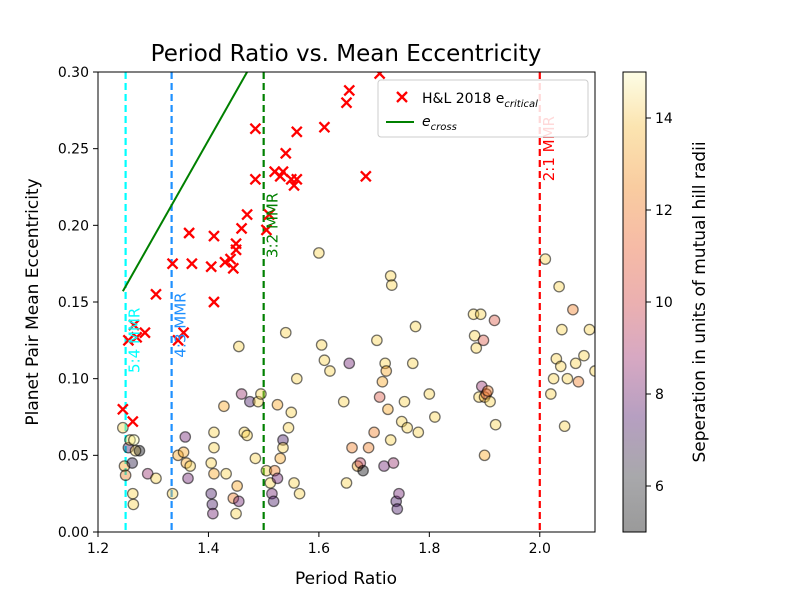 Image resolution: width=797 pixels, height=598 pixels. Describe the element at coordinates (426, 122) in the screenshot. I see `legend-label-ecross: e` at that location.